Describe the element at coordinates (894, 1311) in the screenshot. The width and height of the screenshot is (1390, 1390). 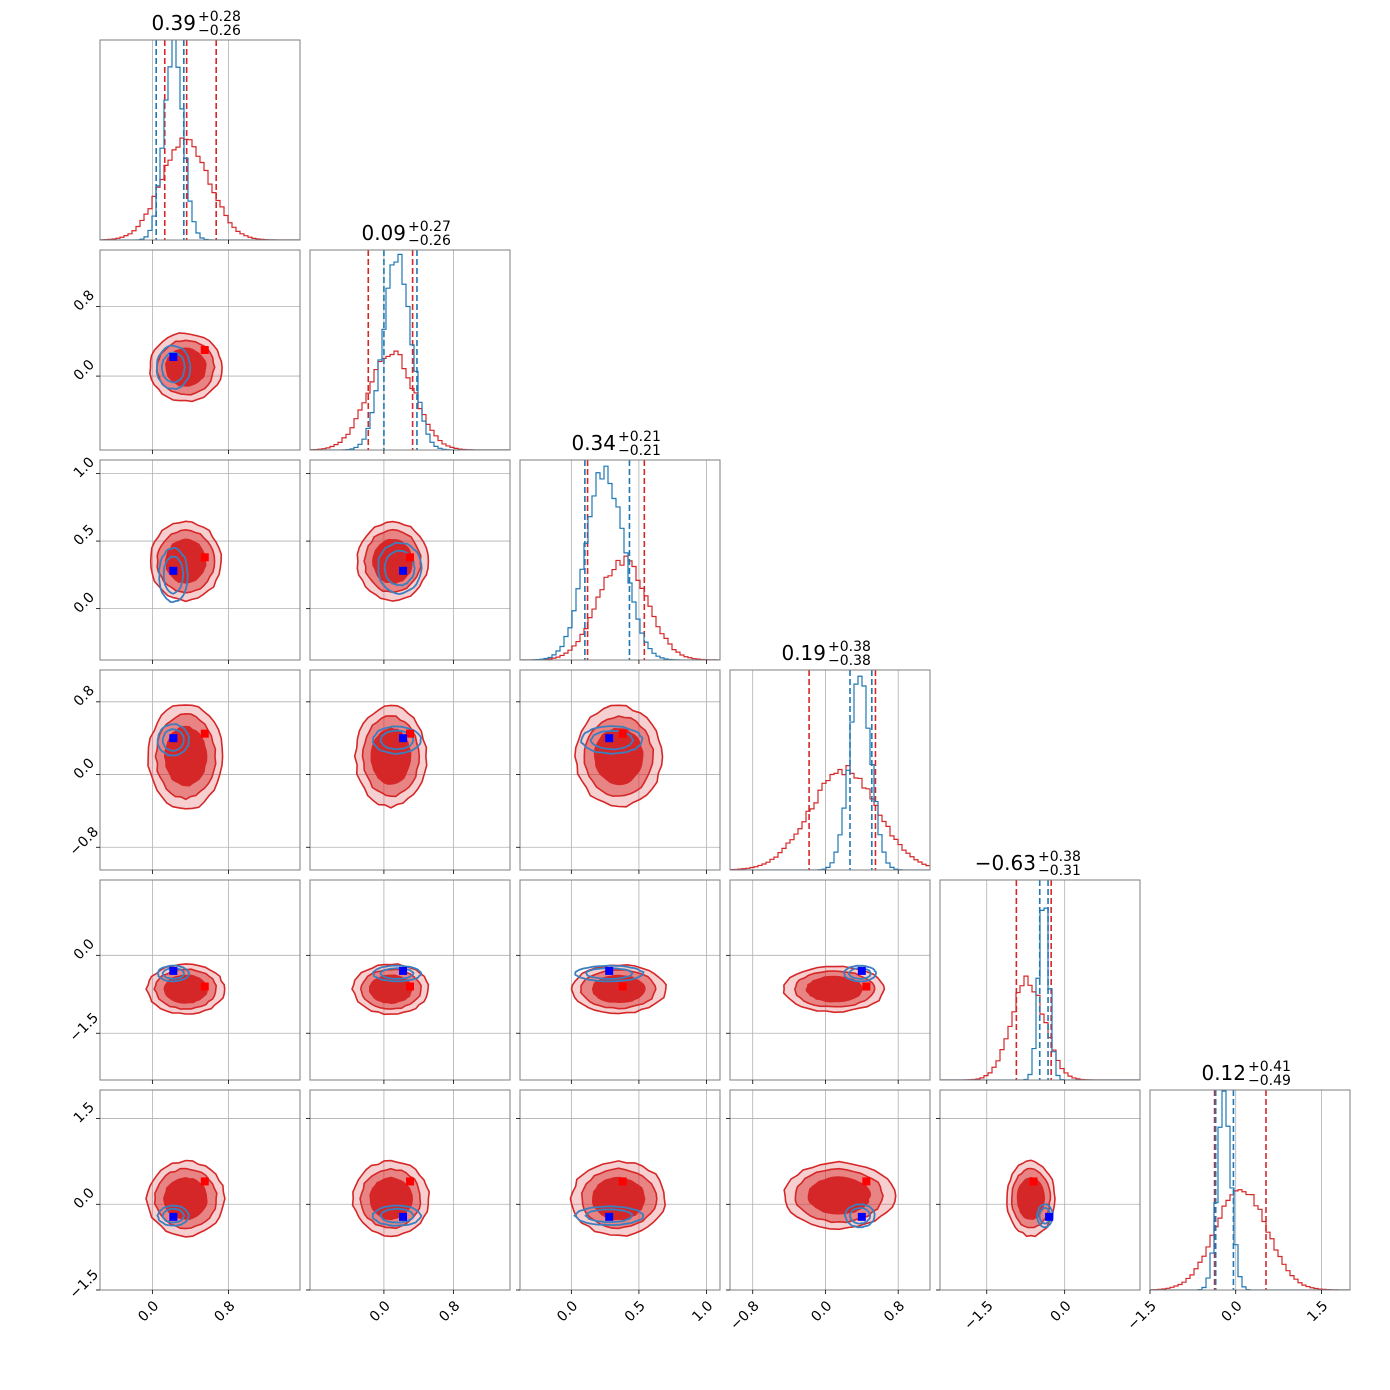
I see `x-tick-label: 0.8` at that location.